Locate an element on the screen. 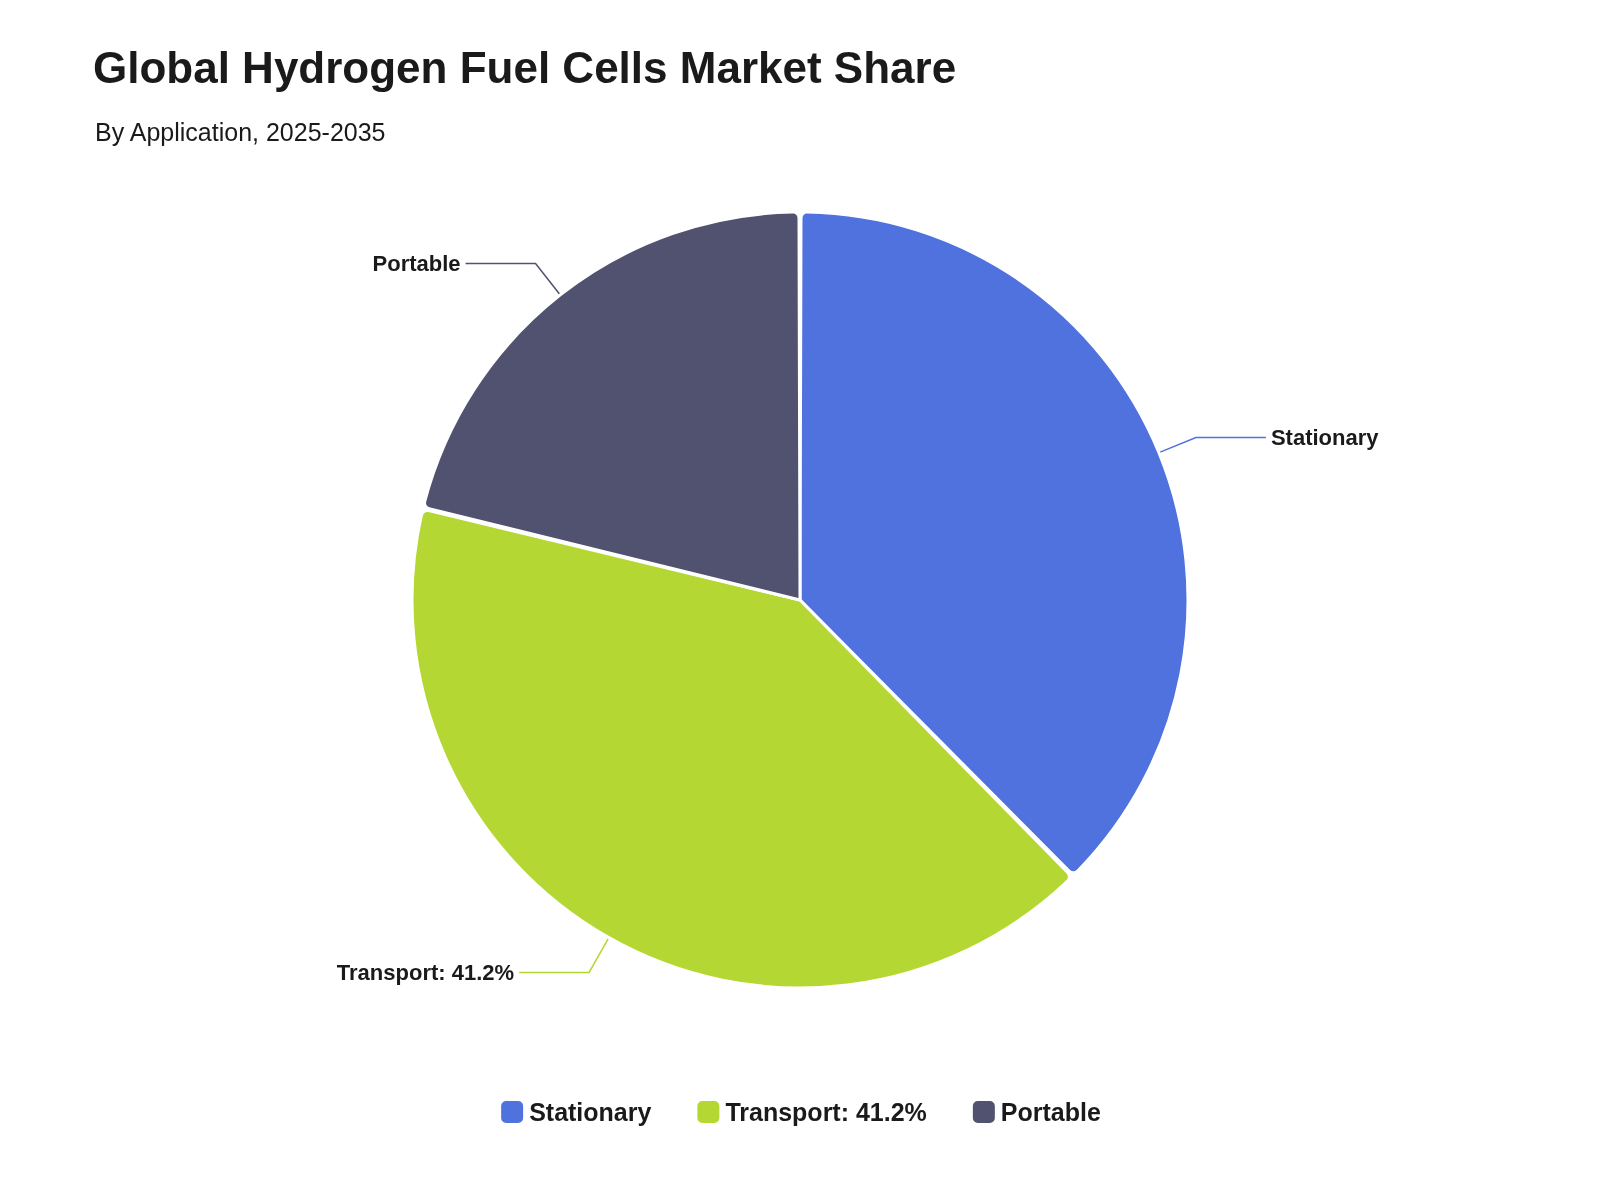 This screenshot has height=1200, width=1600. slice-label: Transport: 41.2% is located at coordinates (425, 972).